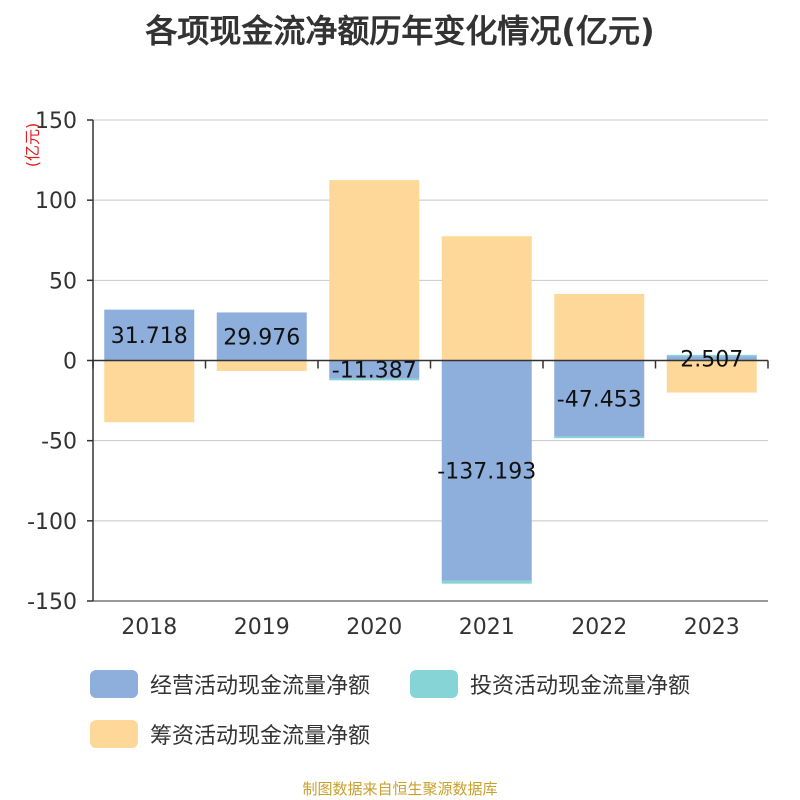  Describe the element at coordinates (487, 627) in the screenshot. I see `x-tick-label: 2021` at that location.